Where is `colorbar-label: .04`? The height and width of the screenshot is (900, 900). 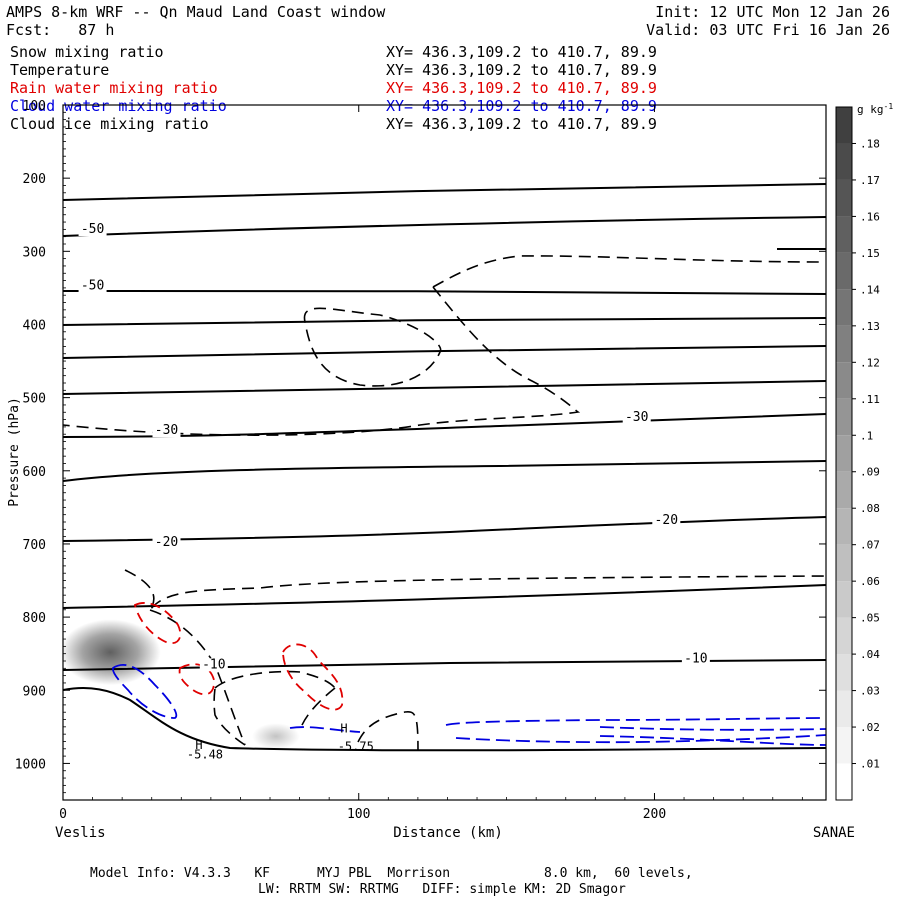 colorbar-label: .04 is located at coordinates (870, 654).